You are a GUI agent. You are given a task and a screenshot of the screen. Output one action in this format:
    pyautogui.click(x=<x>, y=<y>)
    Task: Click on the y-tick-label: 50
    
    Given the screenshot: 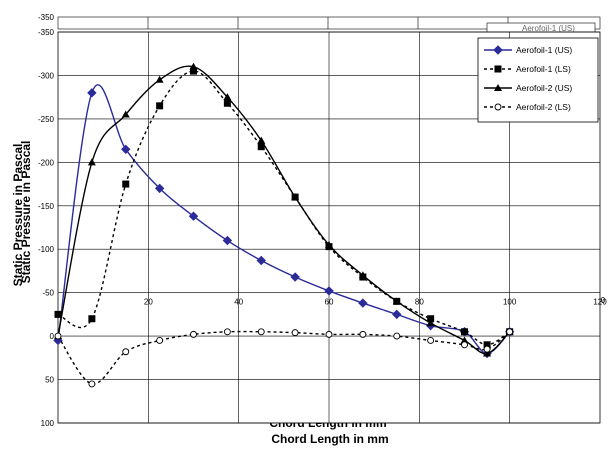 What is the action you would take?
    pyautogui.click(x=49, y=380)
    